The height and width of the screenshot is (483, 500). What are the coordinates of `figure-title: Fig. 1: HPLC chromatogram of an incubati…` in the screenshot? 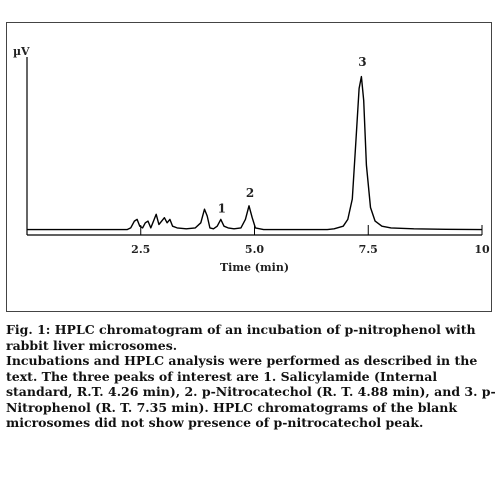 It's located at (241, 337).